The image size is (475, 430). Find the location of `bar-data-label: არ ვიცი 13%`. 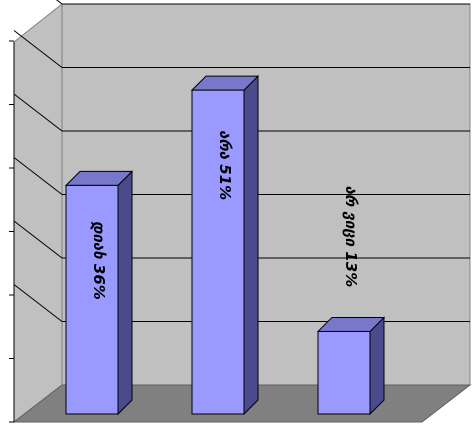

bar-data-label: არ ვიცი 13% is located at coordinates (351, 237).